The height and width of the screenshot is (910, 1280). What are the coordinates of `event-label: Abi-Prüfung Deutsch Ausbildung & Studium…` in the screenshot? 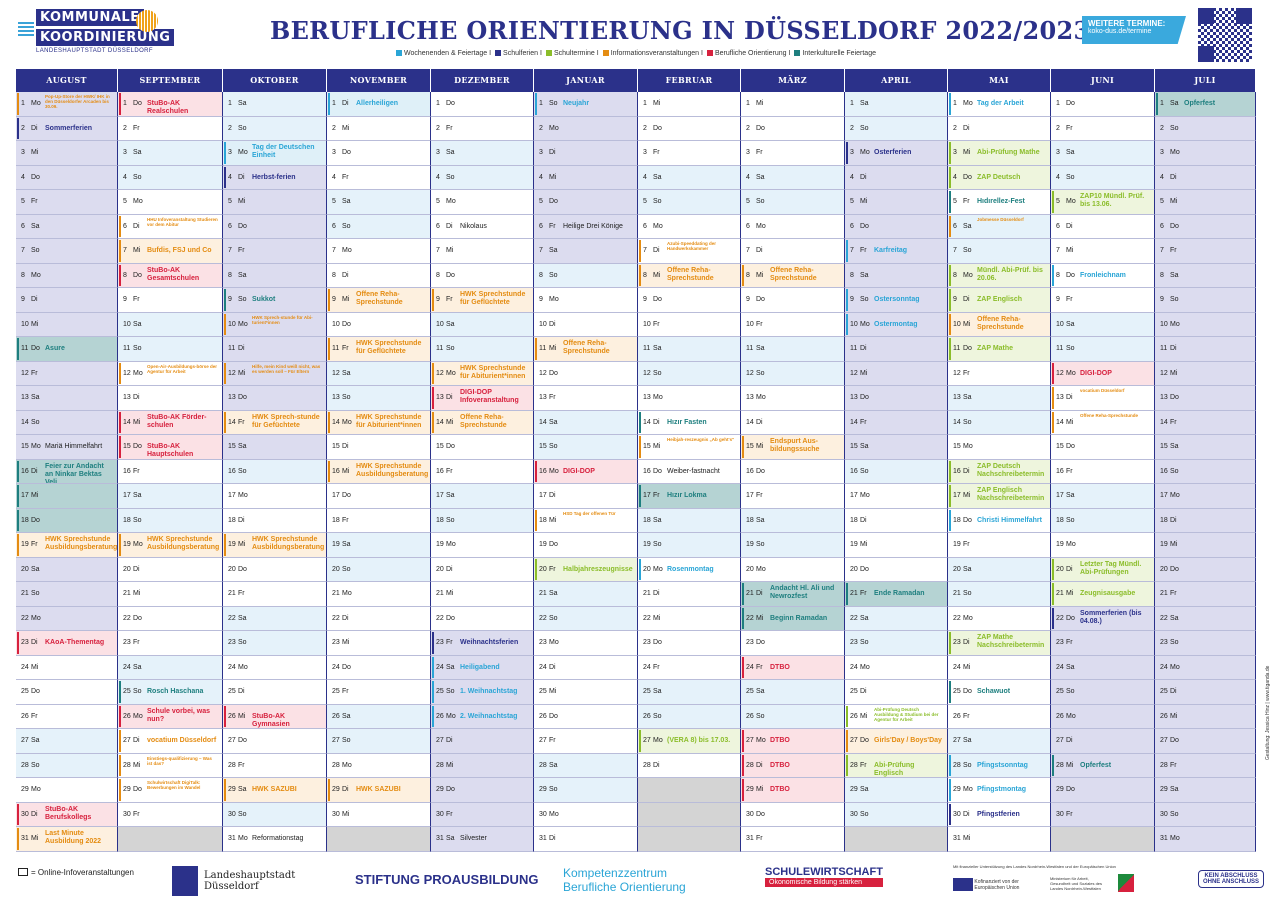 It's located at (906, 714).